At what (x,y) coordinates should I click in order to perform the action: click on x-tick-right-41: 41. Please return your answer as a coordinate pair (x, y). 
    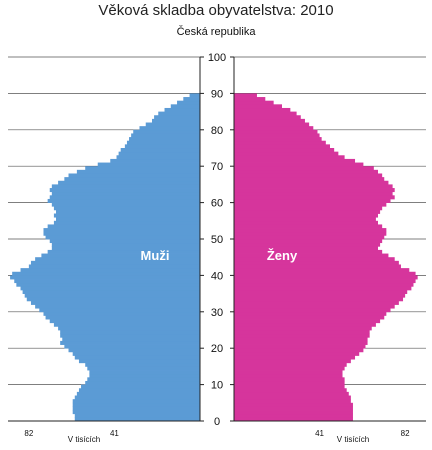
    Looking at the image, I should click on (319, 433).